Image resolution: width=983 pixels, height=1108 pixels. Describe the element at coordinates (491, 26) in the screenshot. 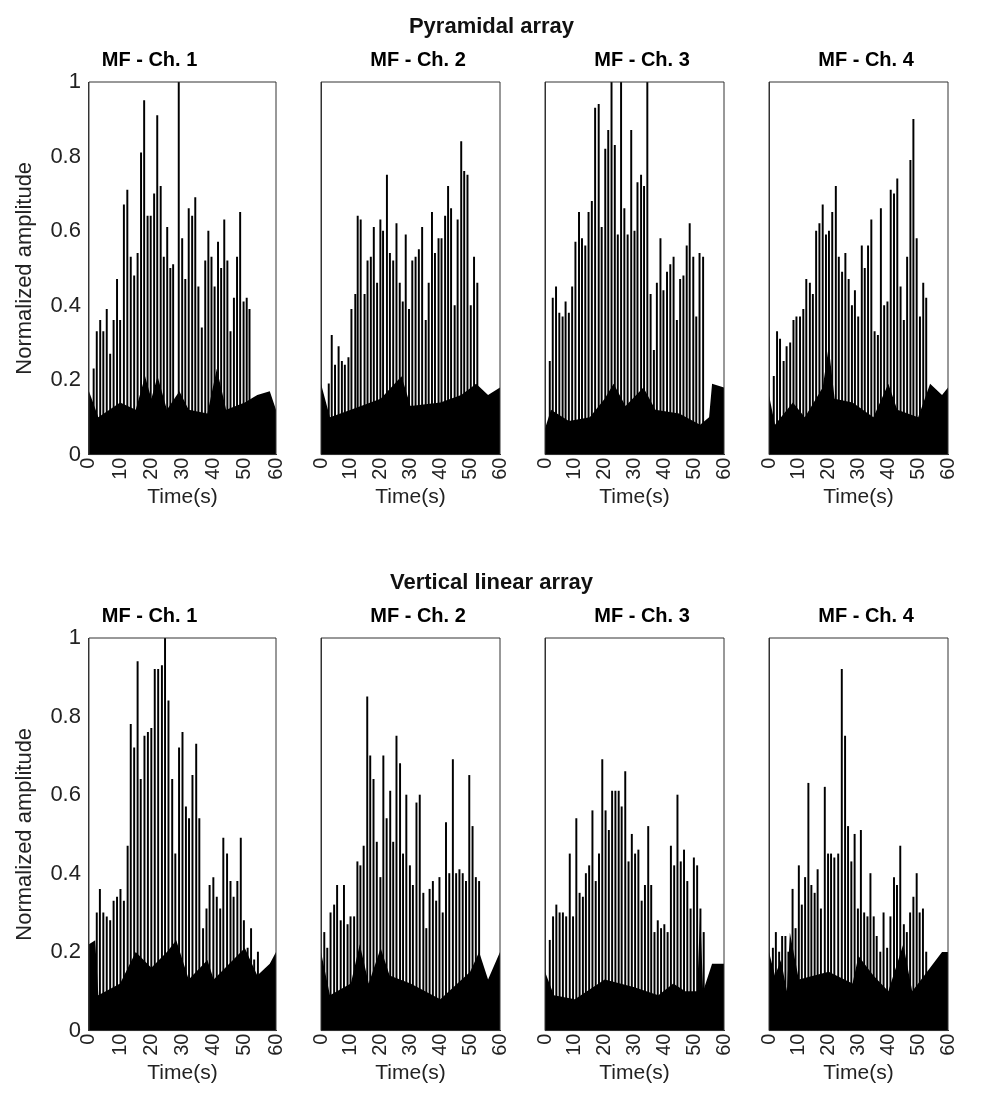

I see `text: Pyramidal array` at that location.